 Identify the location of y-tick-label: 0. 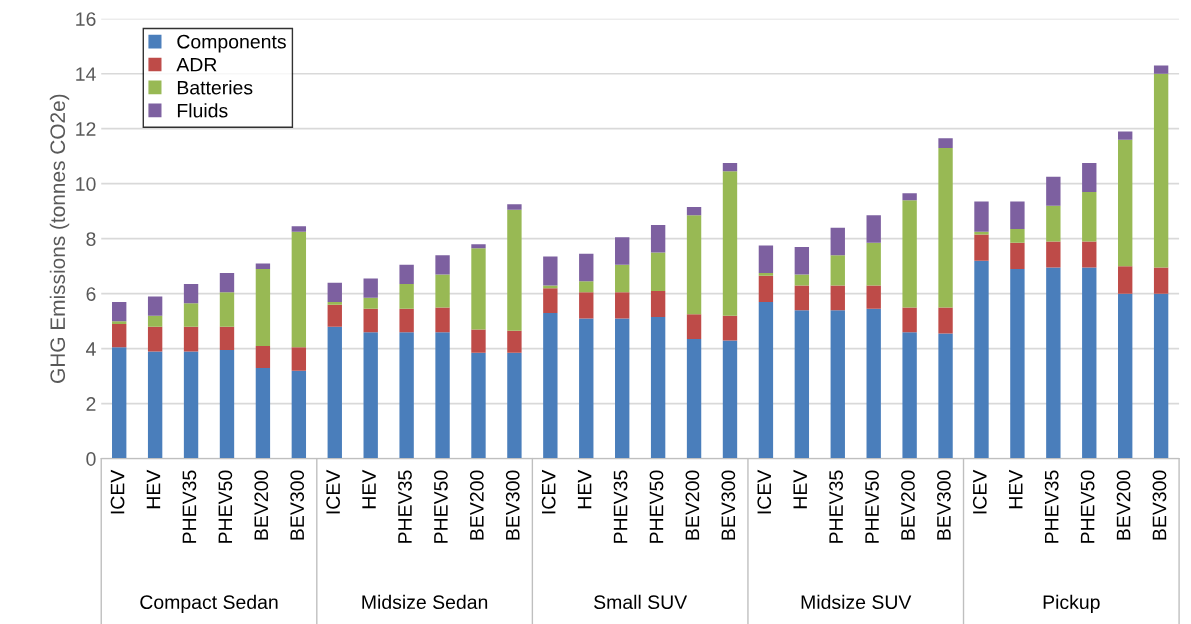
(91, 459).